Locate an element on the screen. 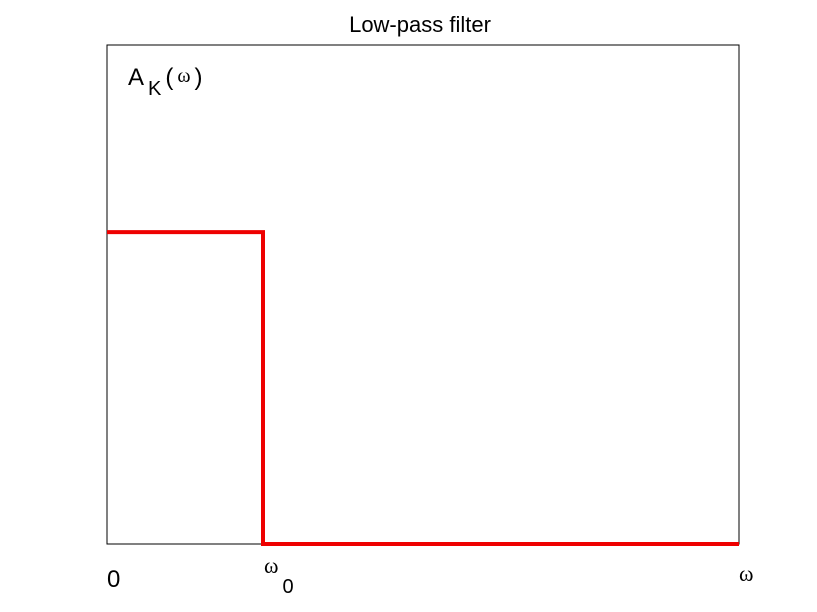 The image size is (817, 612). y-label-base: A is located at coordinates (136, 77).